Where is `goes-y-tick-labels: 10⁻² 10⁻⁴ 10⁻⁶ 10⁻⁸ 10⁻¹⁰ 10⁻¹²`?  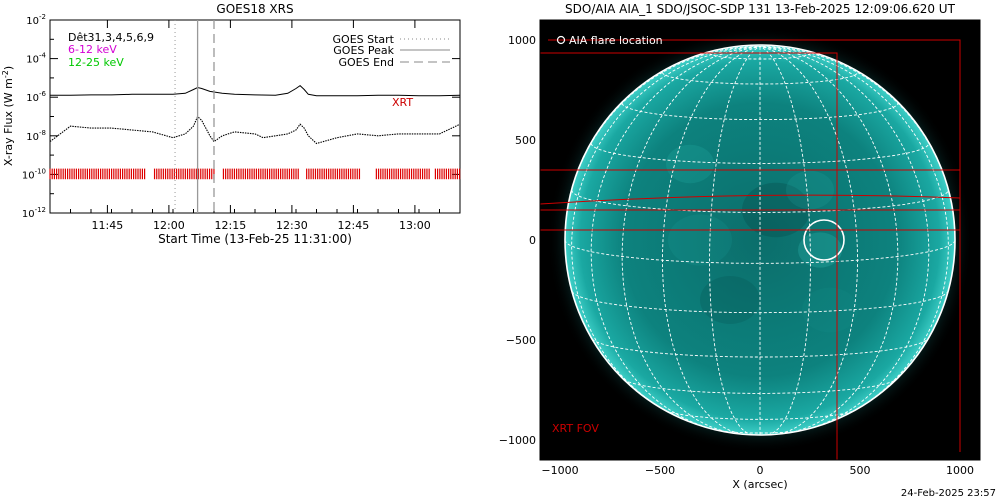
goes-y-tick-labels: 10⁻² 10⁻⁴ 10⁻⁶ 10⁻⁸ 10⁻¹⁰ 10⁻¹² is located at coordinates (34, 116).